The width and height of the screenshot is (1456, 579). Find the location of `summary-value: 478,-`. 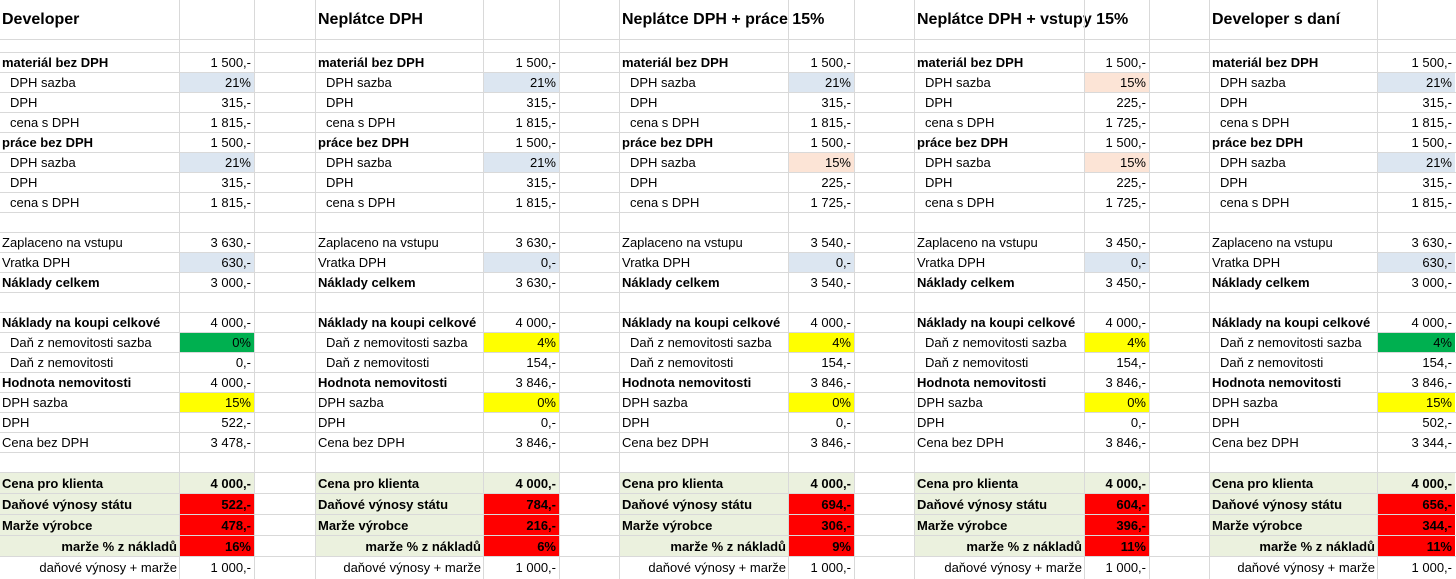

summary-value: 478,- is located at coordinates (217, 525).